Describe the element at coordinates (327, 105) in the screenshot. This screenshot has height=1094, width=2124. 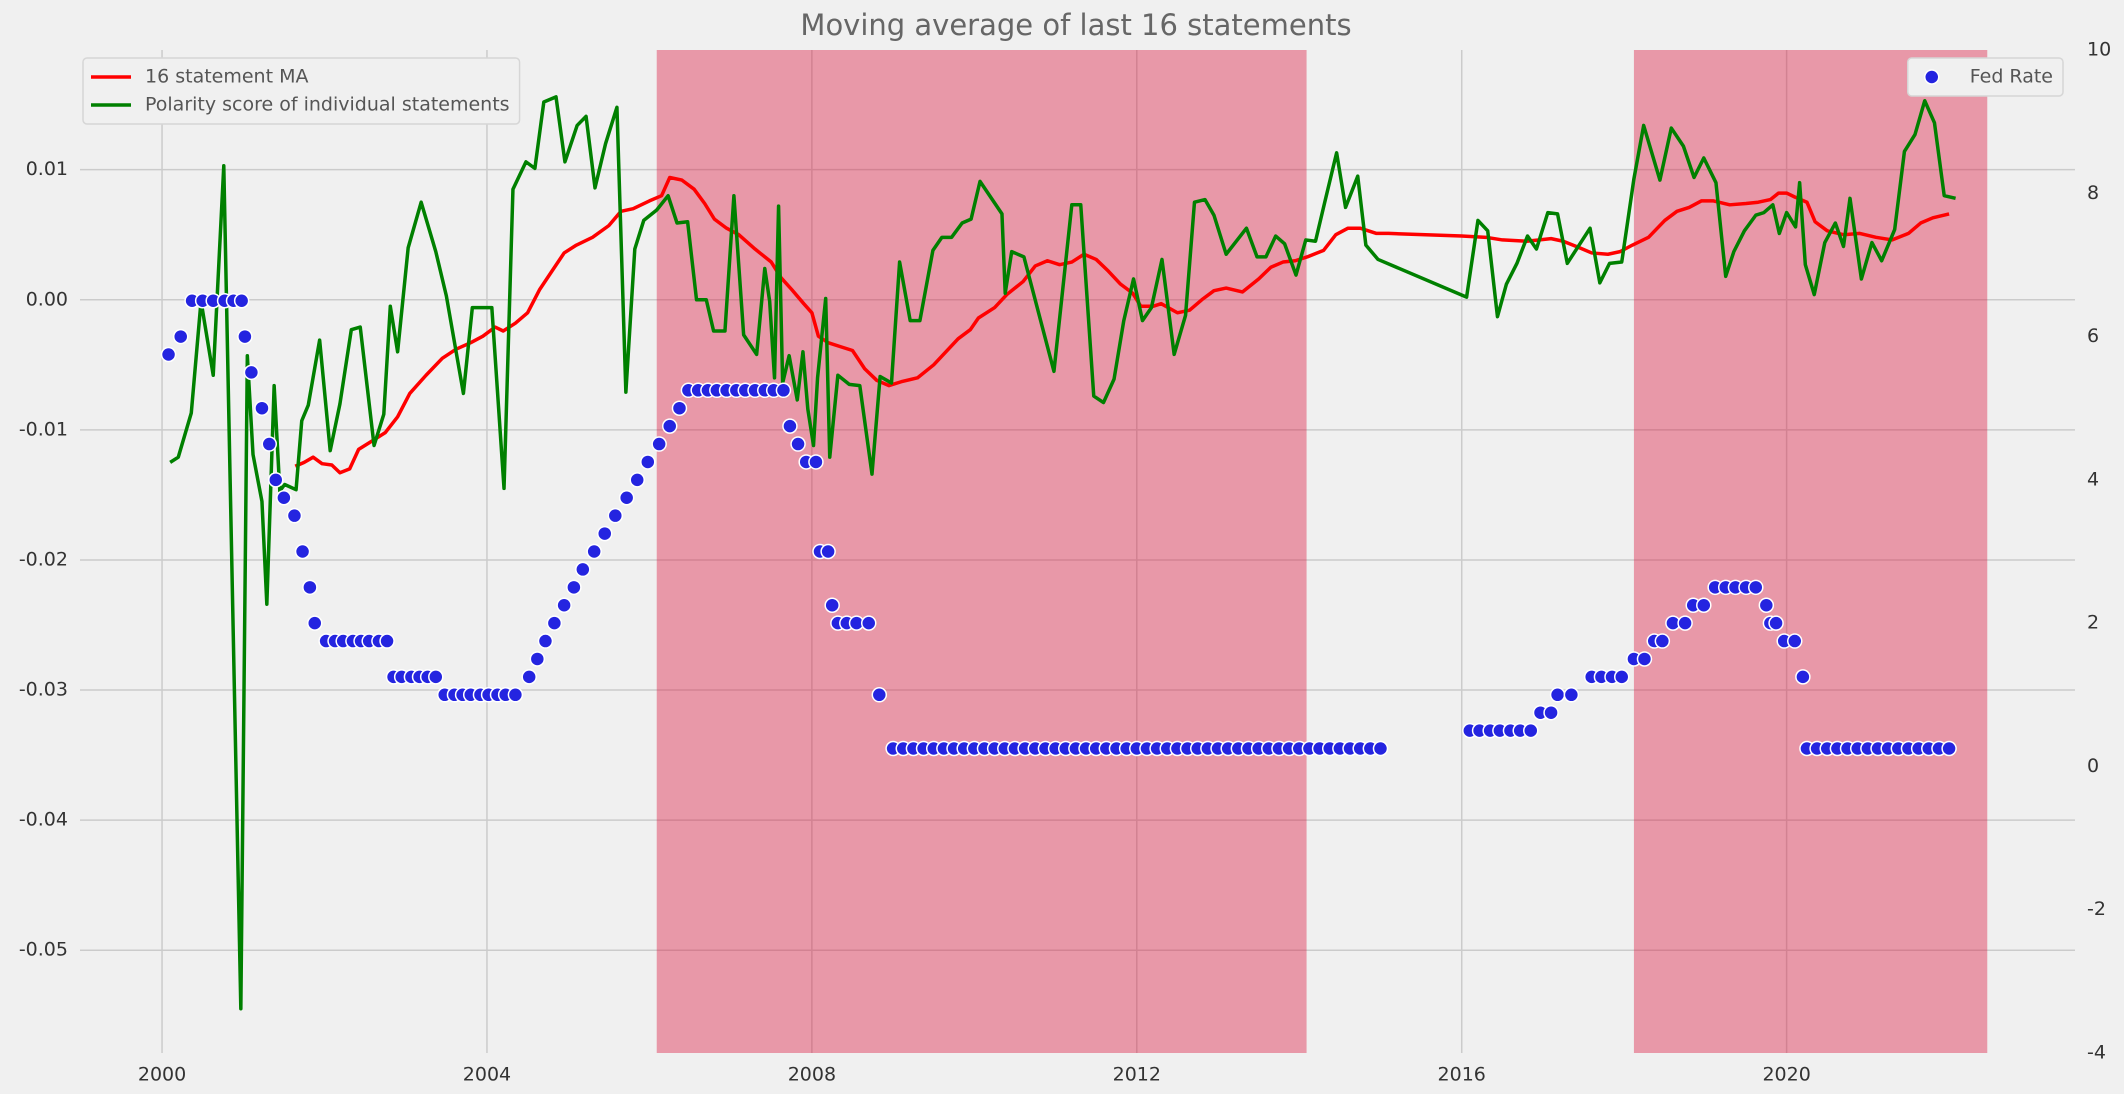
I see `legend-label: Polarity score of individual statements` at that location.